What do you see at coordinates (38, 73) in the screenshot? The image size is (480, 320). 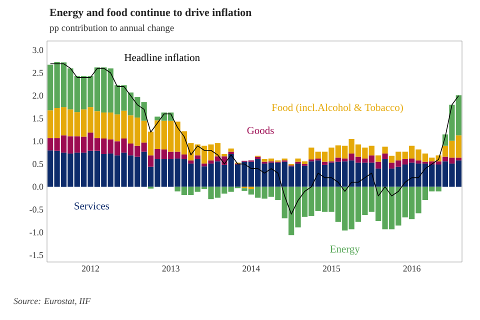 I see `y-tick-label: 2.5` at bounding box center [38, 73].